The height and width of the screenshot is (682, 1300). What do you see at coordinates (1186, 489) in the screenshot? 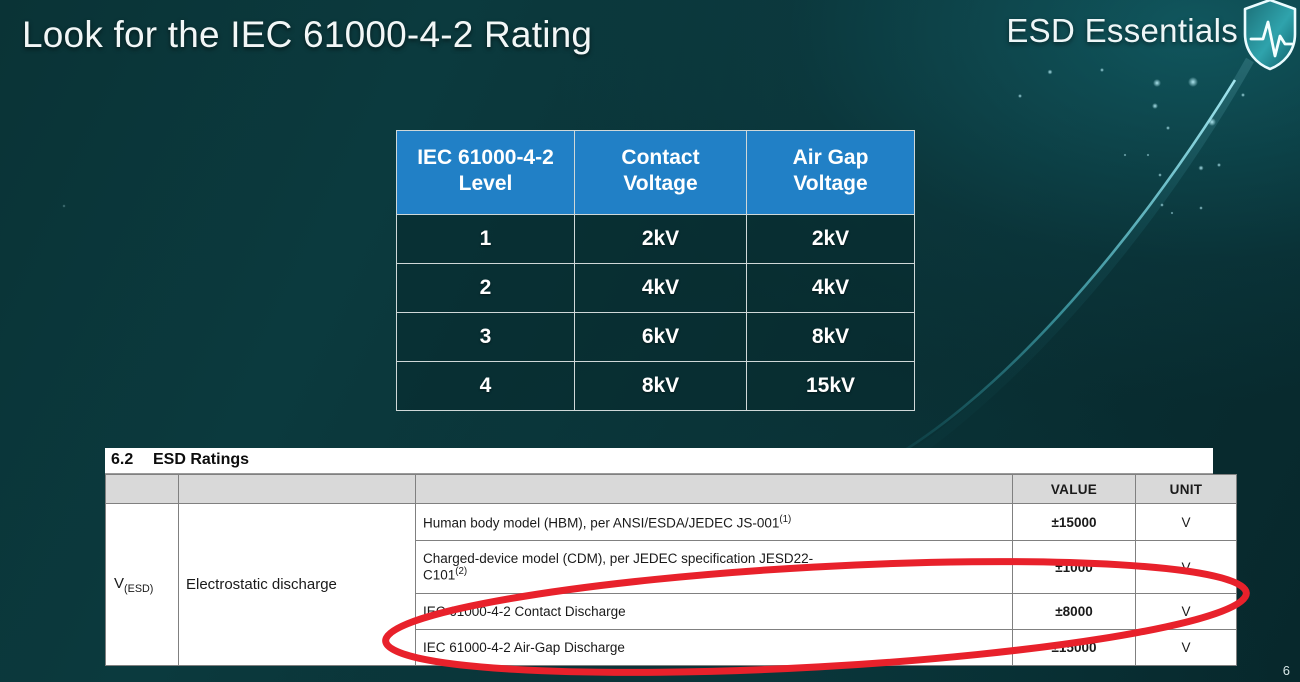
I see `header-cell-unit: UNIT` at bounding box center [1186, 489].